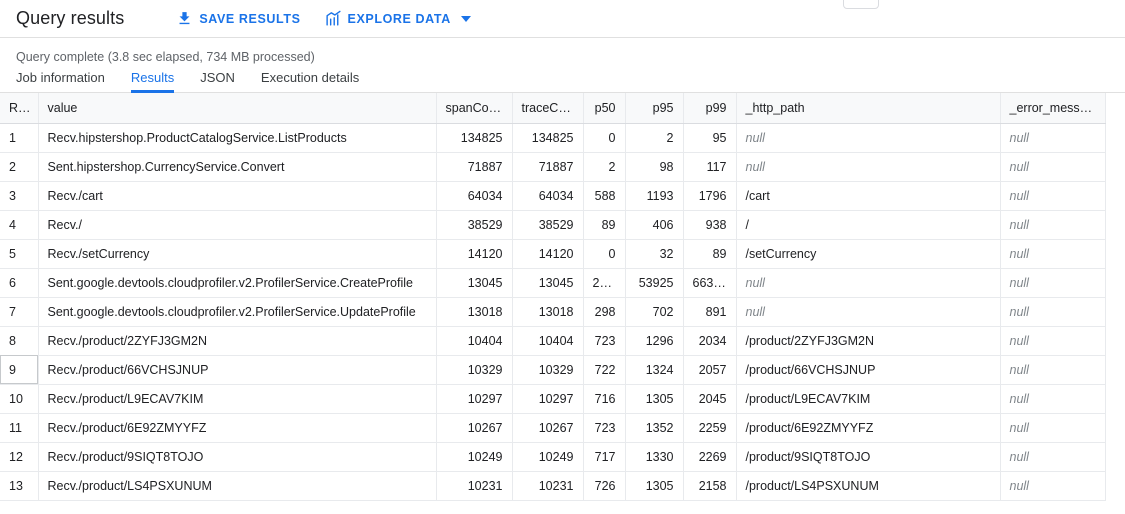 The width and height of the screenshot is (1125, 514). Describe the element at coordinates (548, 108) in the screenshot. I see `column-header-tracecount: traceCount` at that location.